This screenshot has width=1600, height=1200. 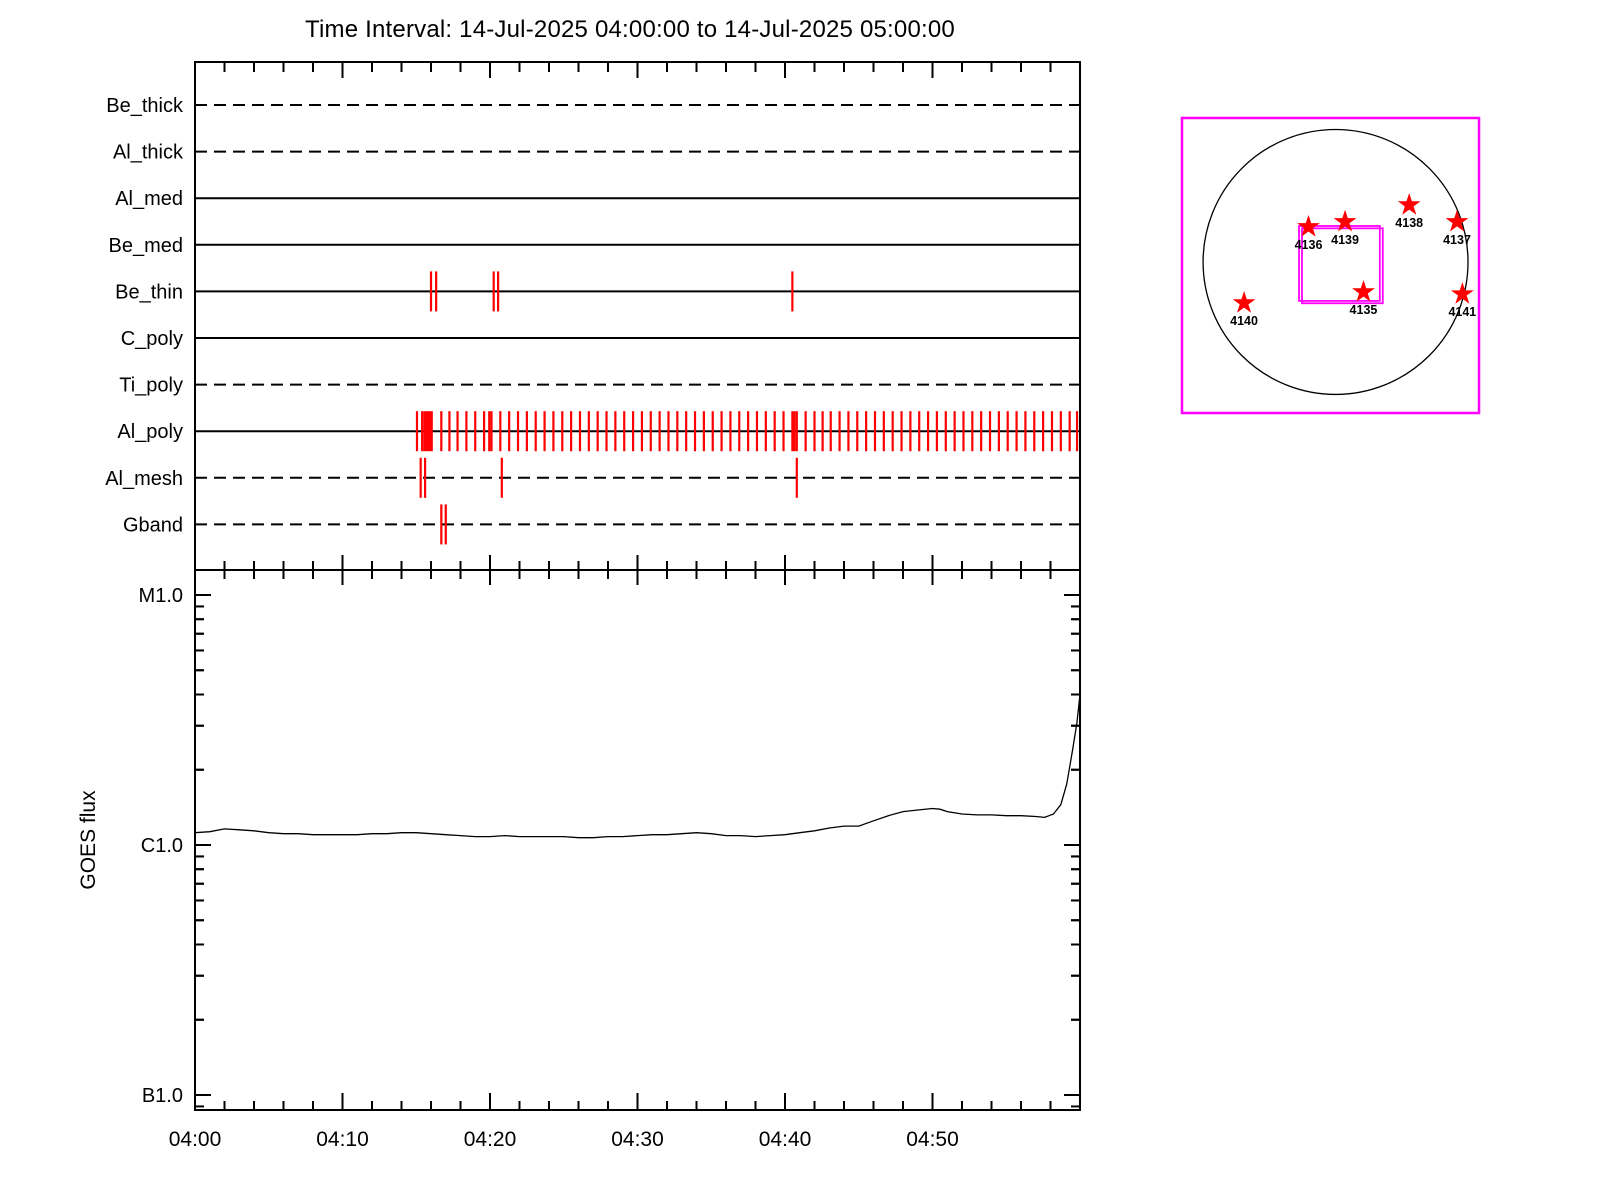 What do you see at coordinates (153, 525) in the screenshot?
I see `filter-row-label: Gband` at bounding box center [153, 525].